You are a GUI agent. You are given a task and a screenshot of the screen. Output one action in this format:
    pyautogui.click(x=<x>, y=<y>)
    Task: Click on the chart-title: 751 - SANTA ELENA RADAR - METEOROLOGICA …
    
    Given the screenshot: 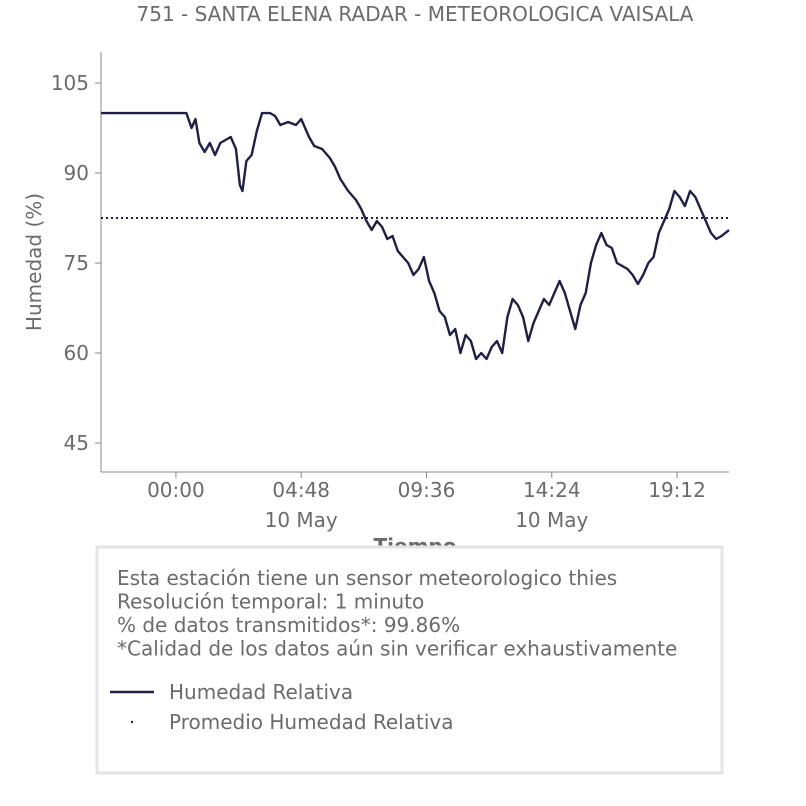 What is the action you would take?
    pyautogui.click(x=415, y=14)
    